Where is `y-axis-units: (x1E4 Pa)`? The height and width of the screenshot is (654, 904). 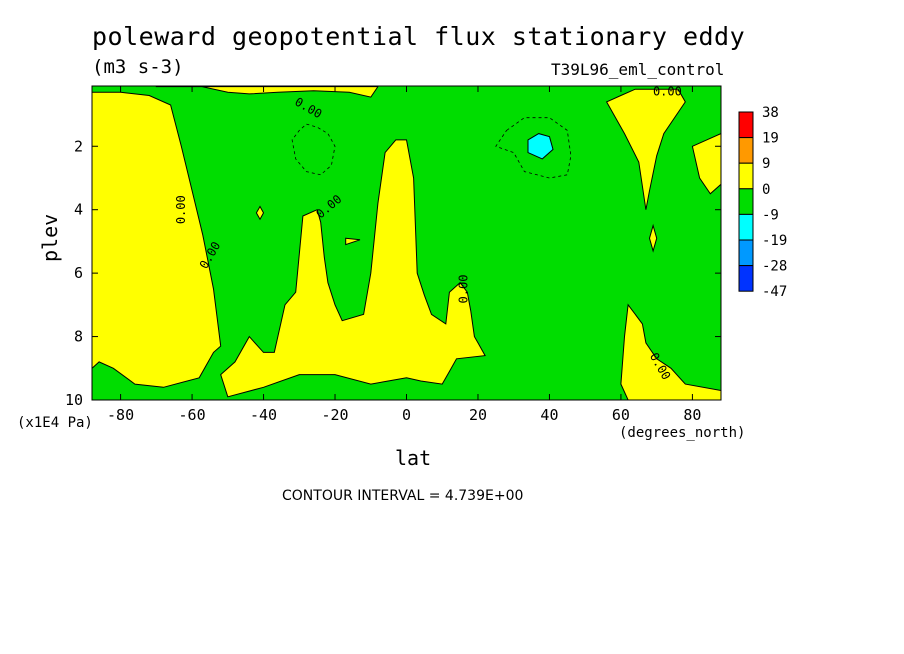 y-axis-units: (x1E4 Pa) is located at coordinates (55, 423).